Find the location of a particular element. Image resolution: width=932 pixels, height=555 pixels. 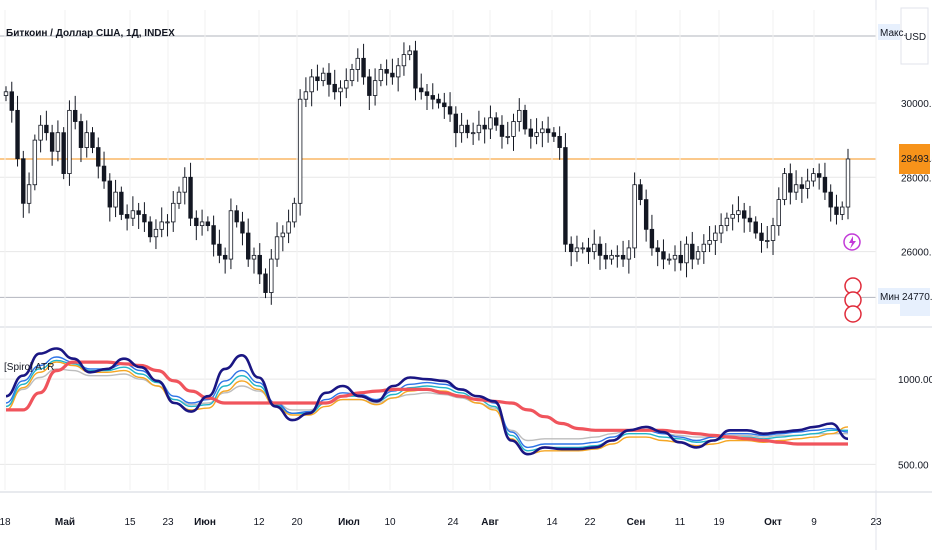

atr-red-line is located at coordinates (427, 403).